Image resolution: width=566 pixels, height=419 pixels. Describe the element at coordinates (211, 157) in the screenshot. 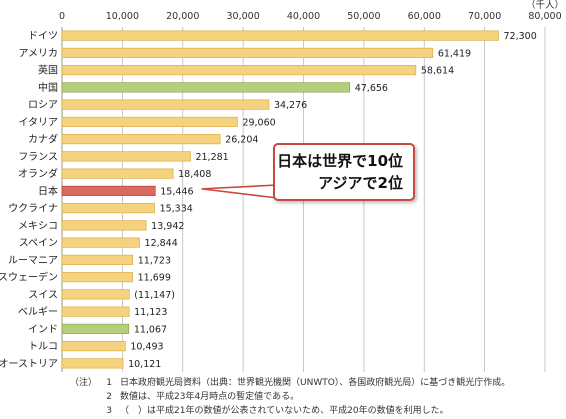

I see `value-label: 21,281` at that location.